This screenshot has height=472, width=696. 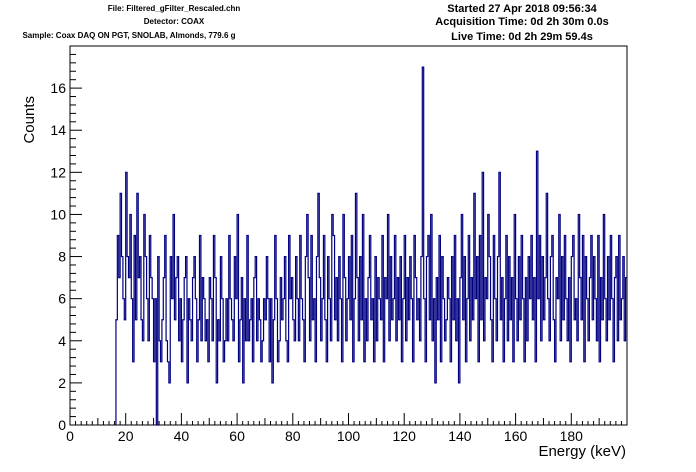 What do you see at coordinates (58, 130) in the screenshot?
I see `y-tick-label: 14` at bounding box center [58, 130].